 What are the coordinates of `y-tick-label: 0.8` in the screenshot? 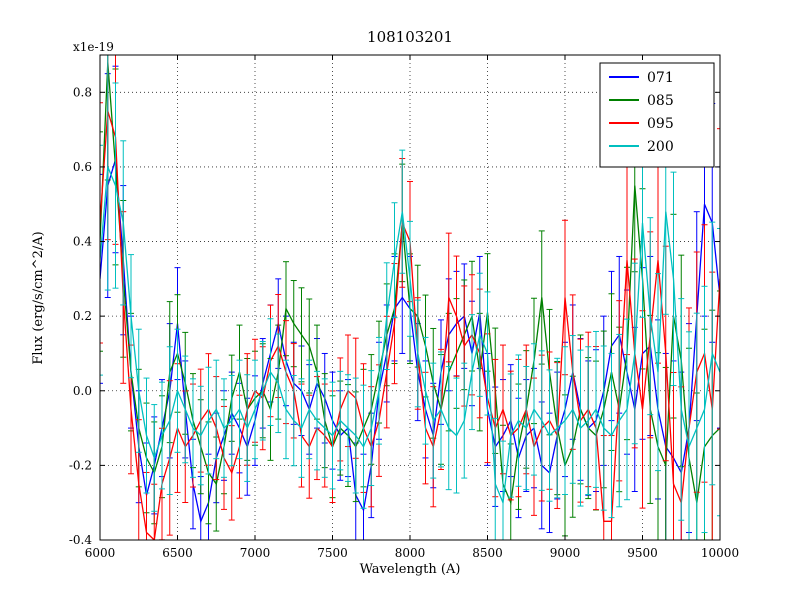 It's located at (82, 92).